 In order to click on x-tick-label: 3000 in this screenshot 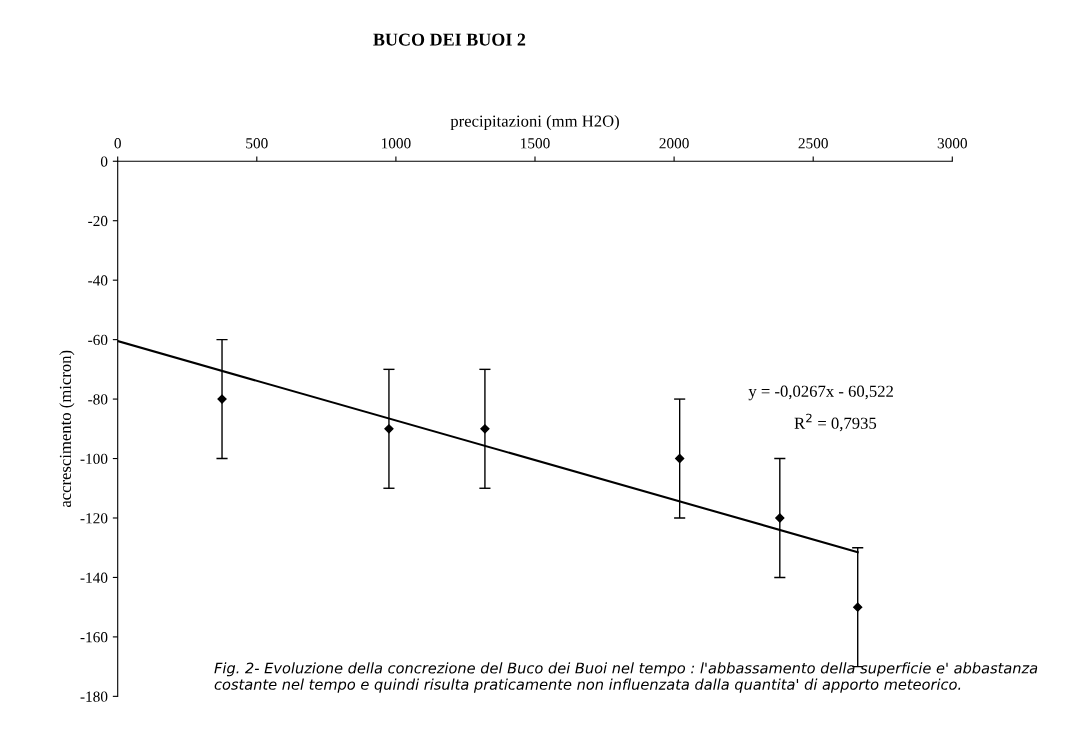, I will do `click(952, 143)`.